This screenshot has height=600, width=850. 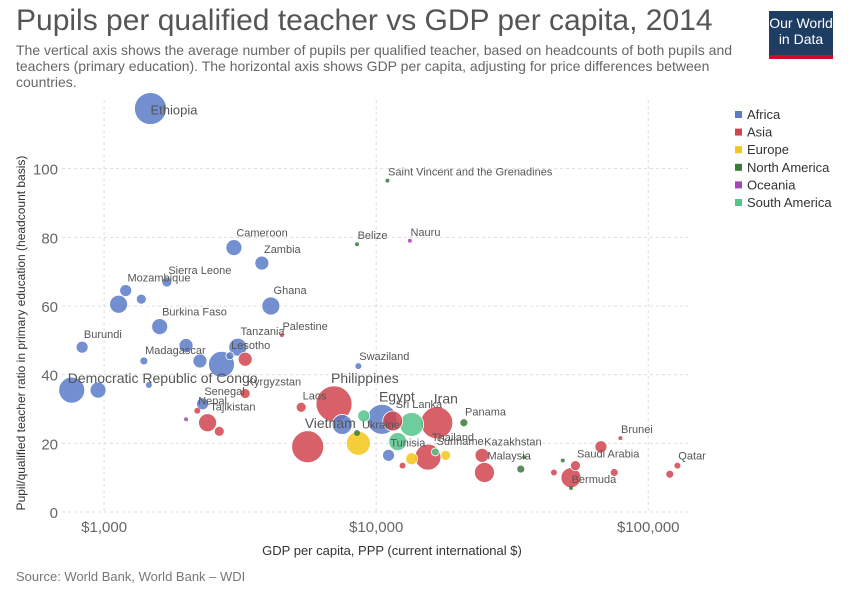 What do you see at coordinates (158, 279) in the screenshot?
I see `point-label-mozambique: Mozambique` at bounding box center [158, 279].